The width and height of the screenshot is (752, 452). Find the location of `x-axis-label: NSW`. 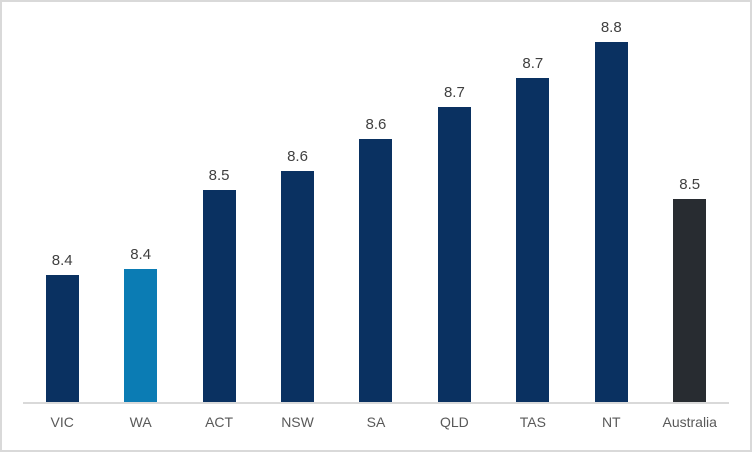

x-axis-label: NSW is located at coordinates (297, 422).